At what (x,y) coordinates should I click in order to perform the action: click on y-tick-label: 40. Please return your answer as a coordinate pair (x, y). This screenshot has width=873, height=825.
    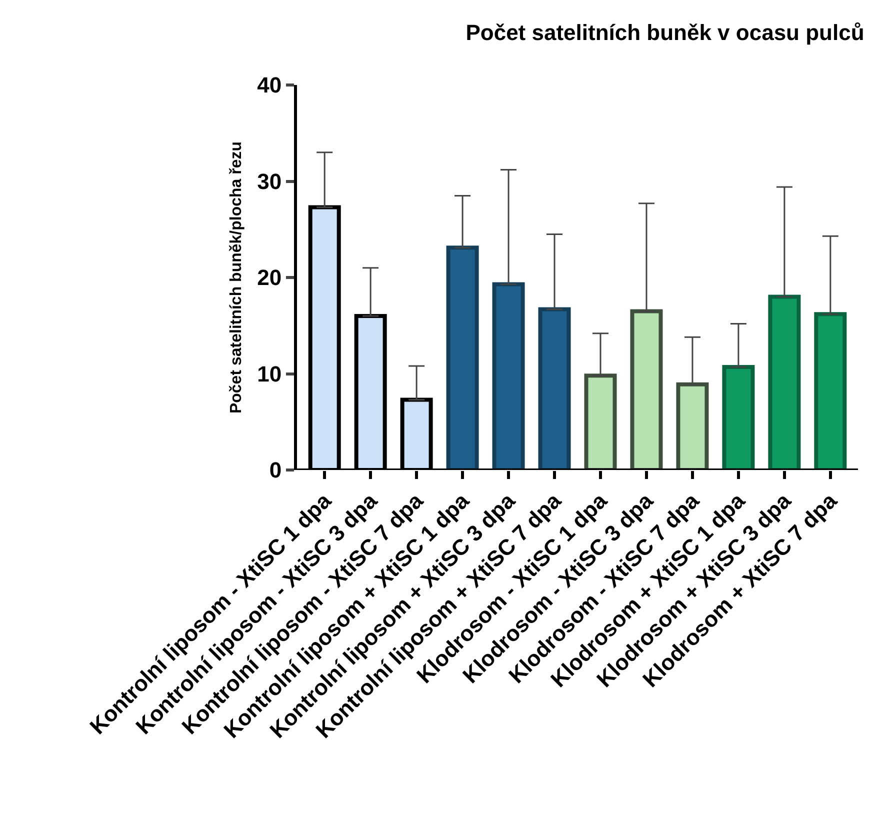
    Looking at the image, I should click on (269, 85).